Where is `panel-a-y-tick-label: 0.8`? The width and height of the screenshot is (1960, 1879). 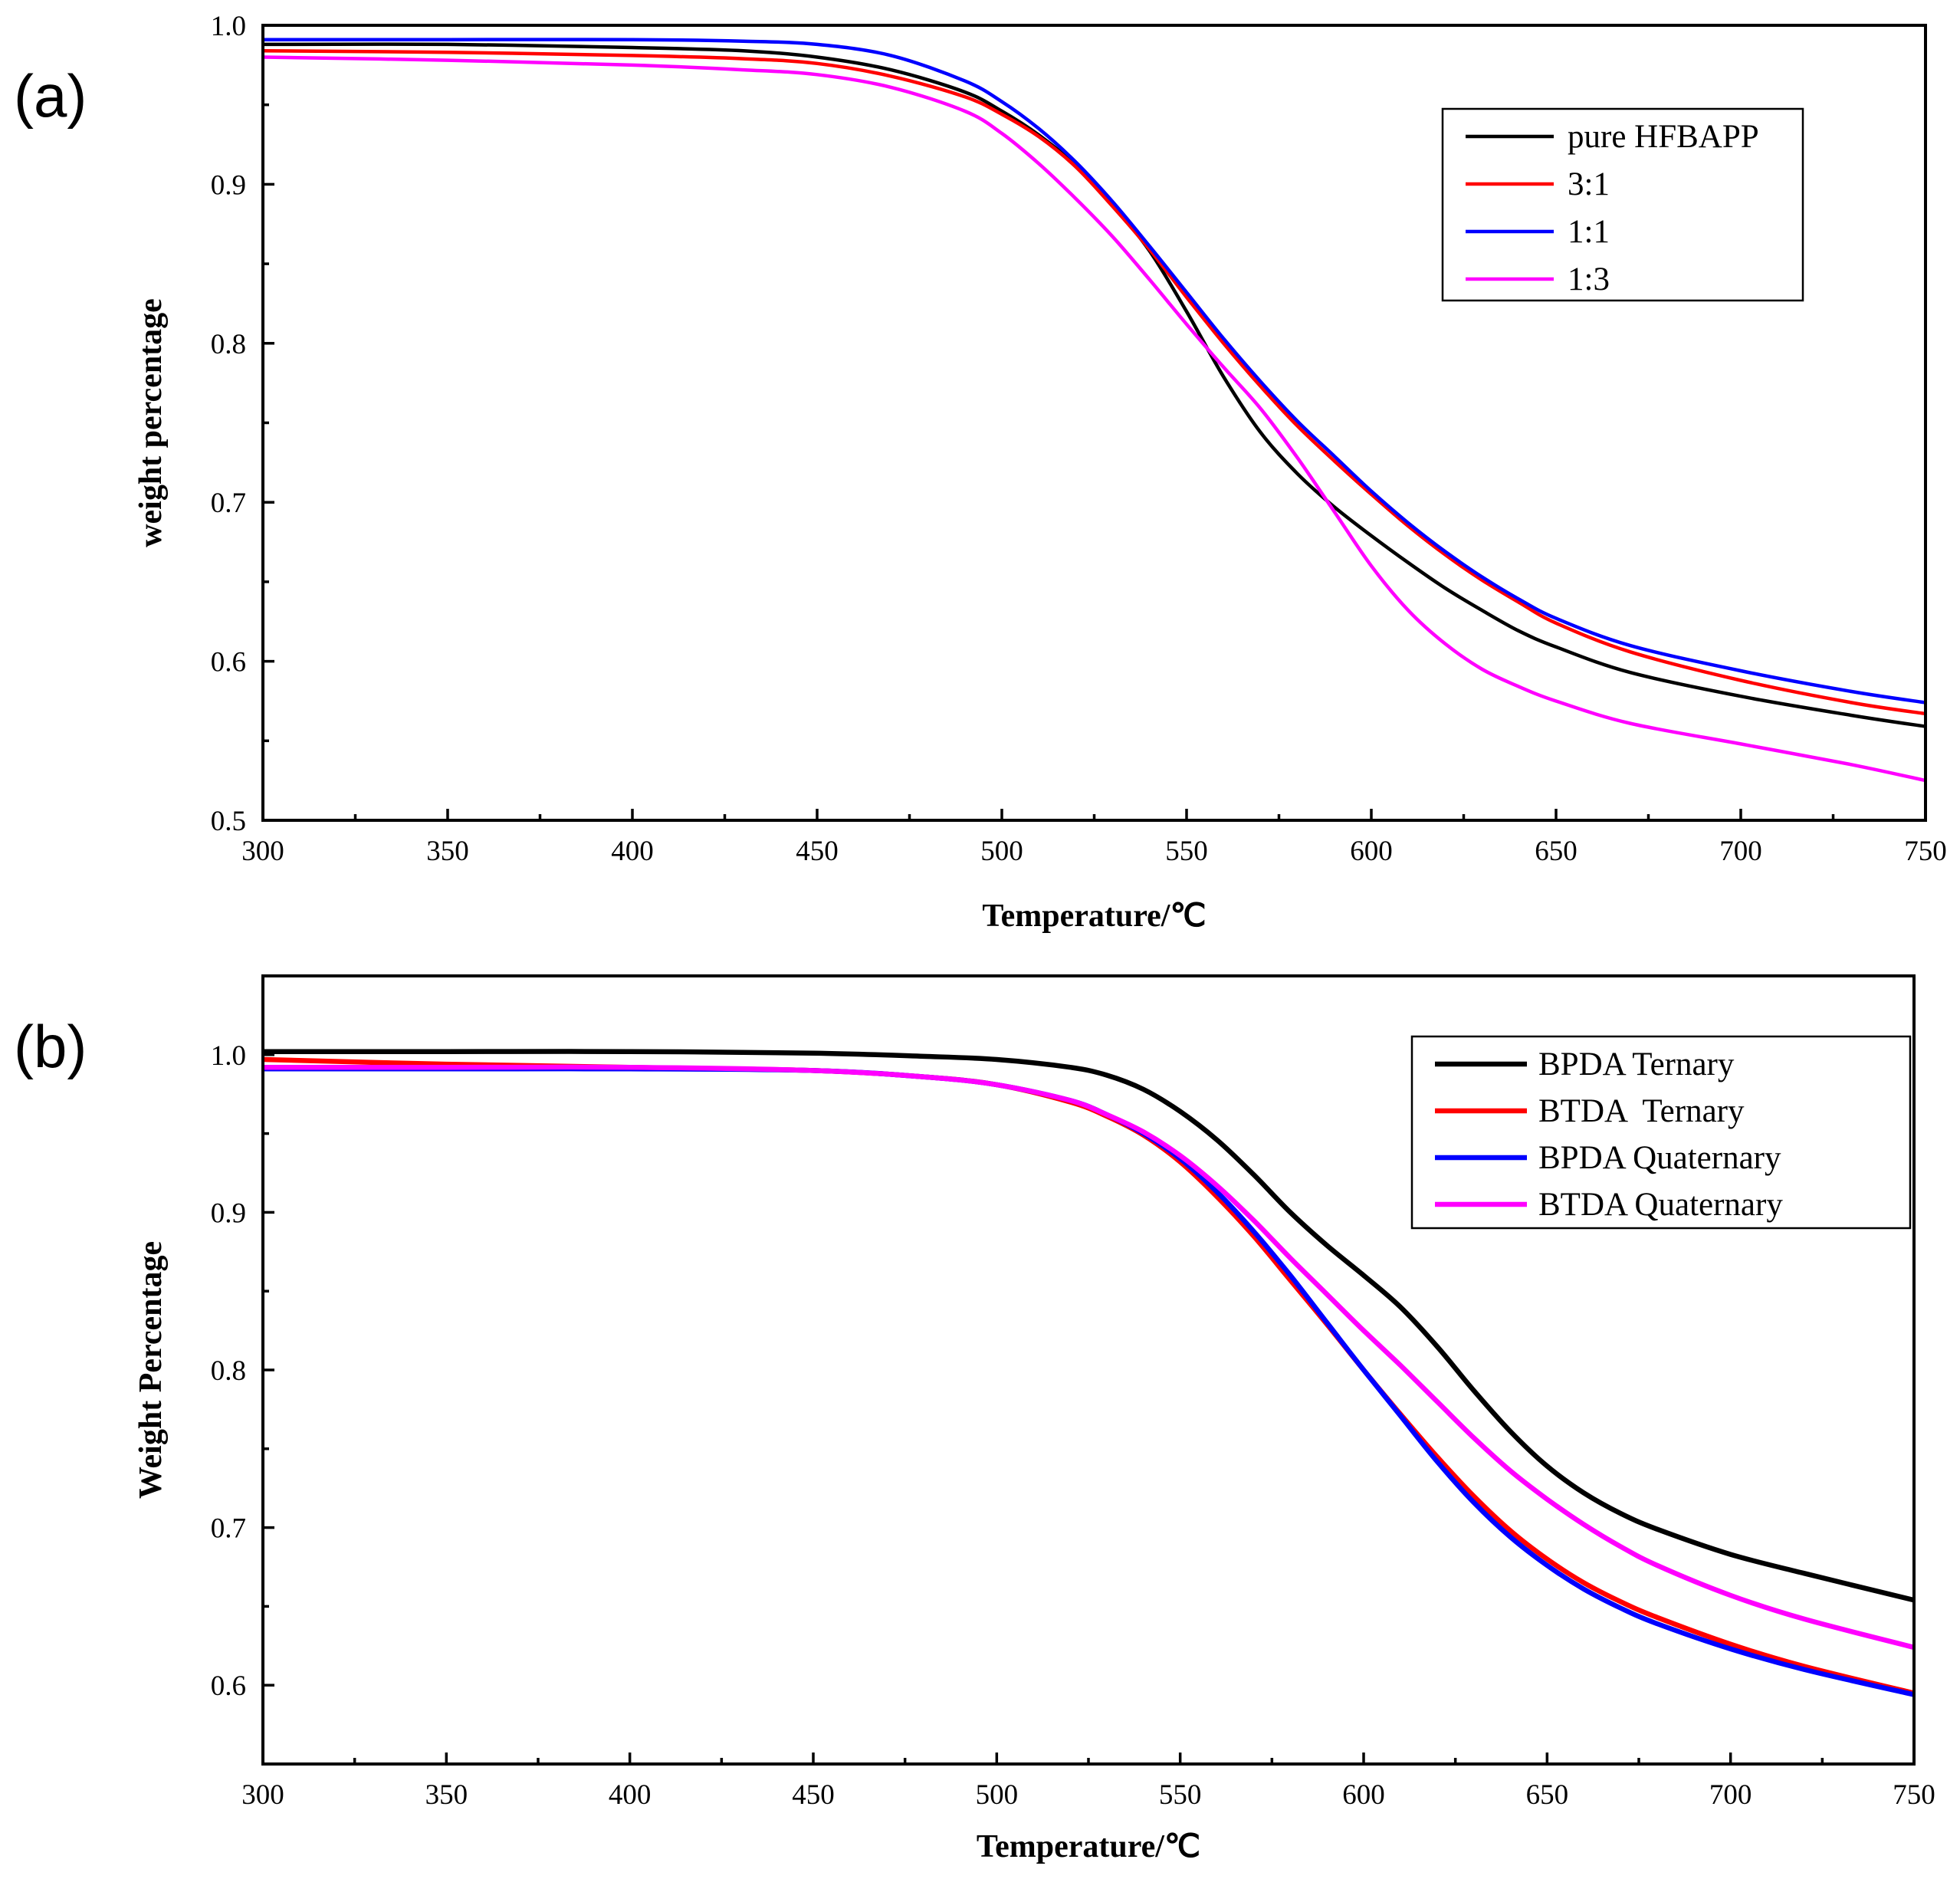
panel-a-y-tick-label: 0.8 is located at coordinates (228, 344).